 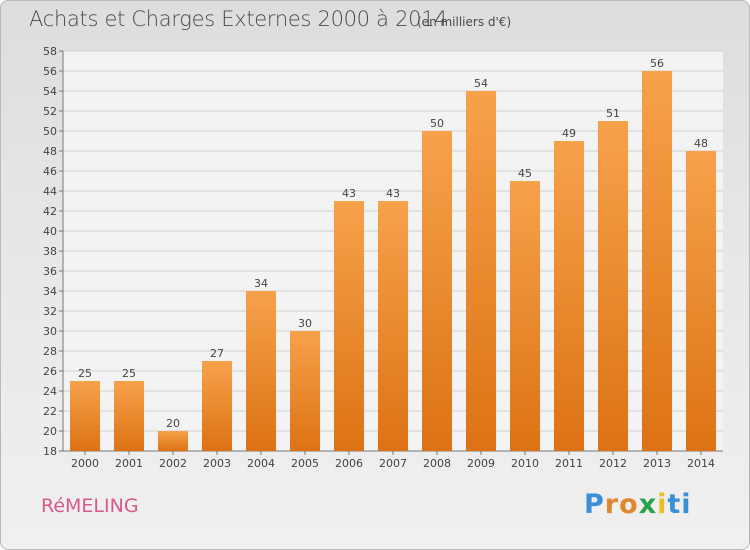 What do you see at coordinates (481, 271) in the screenshot?
I see `bar-2009` at bounding box center [481, 271].